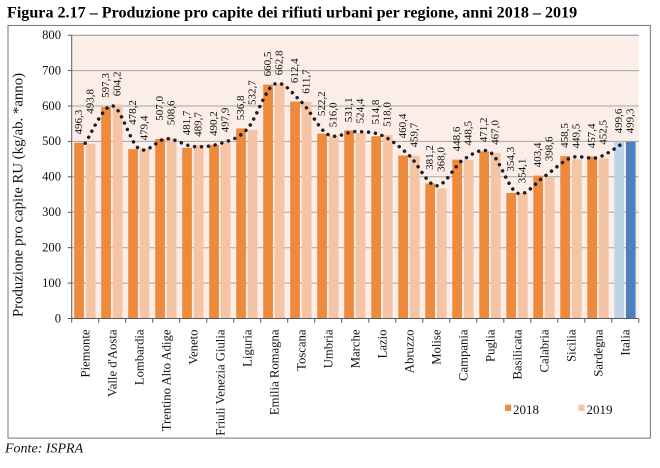 The height and width of the screenshot is (468, 660). I want to click on svg-text: 467,0, so click(496, 132).